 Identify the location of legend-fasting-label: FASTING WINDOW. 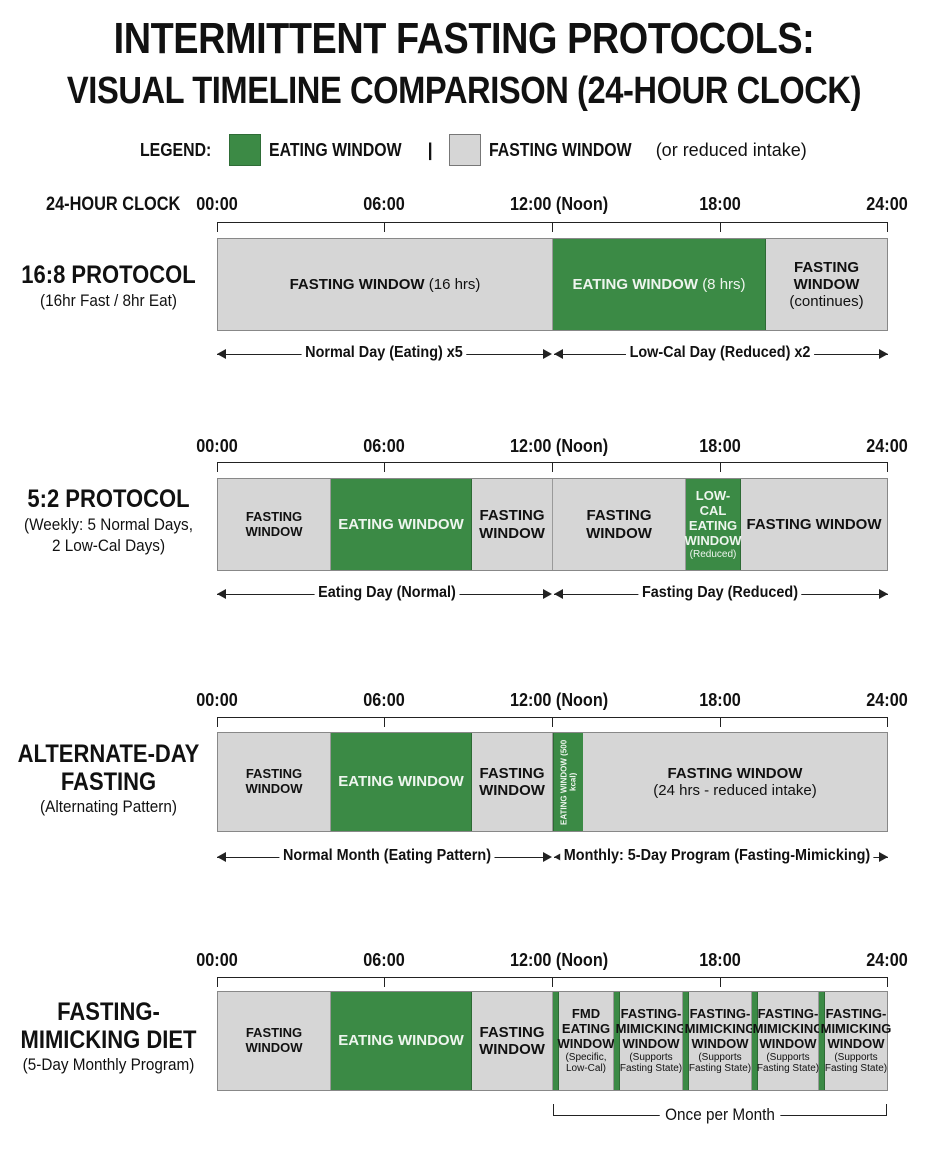
(560, 149).